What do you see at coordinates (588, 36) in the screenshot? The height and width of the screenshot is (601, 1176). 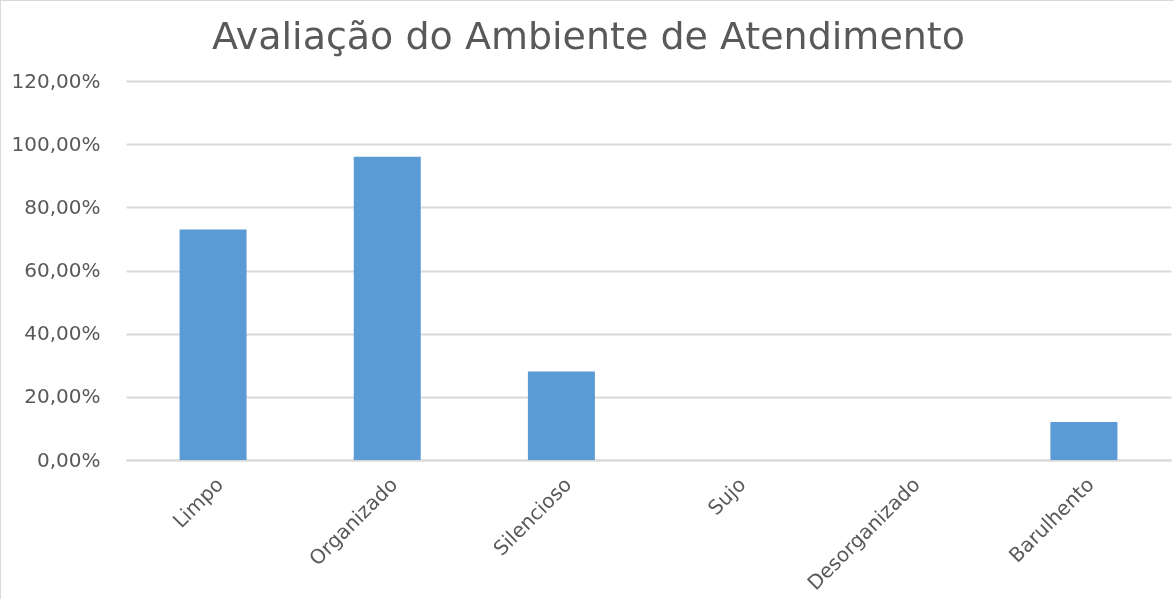 I see `chart-title: Avaliação do Ambiente de Atendimento` at bounding box center [588, 36].